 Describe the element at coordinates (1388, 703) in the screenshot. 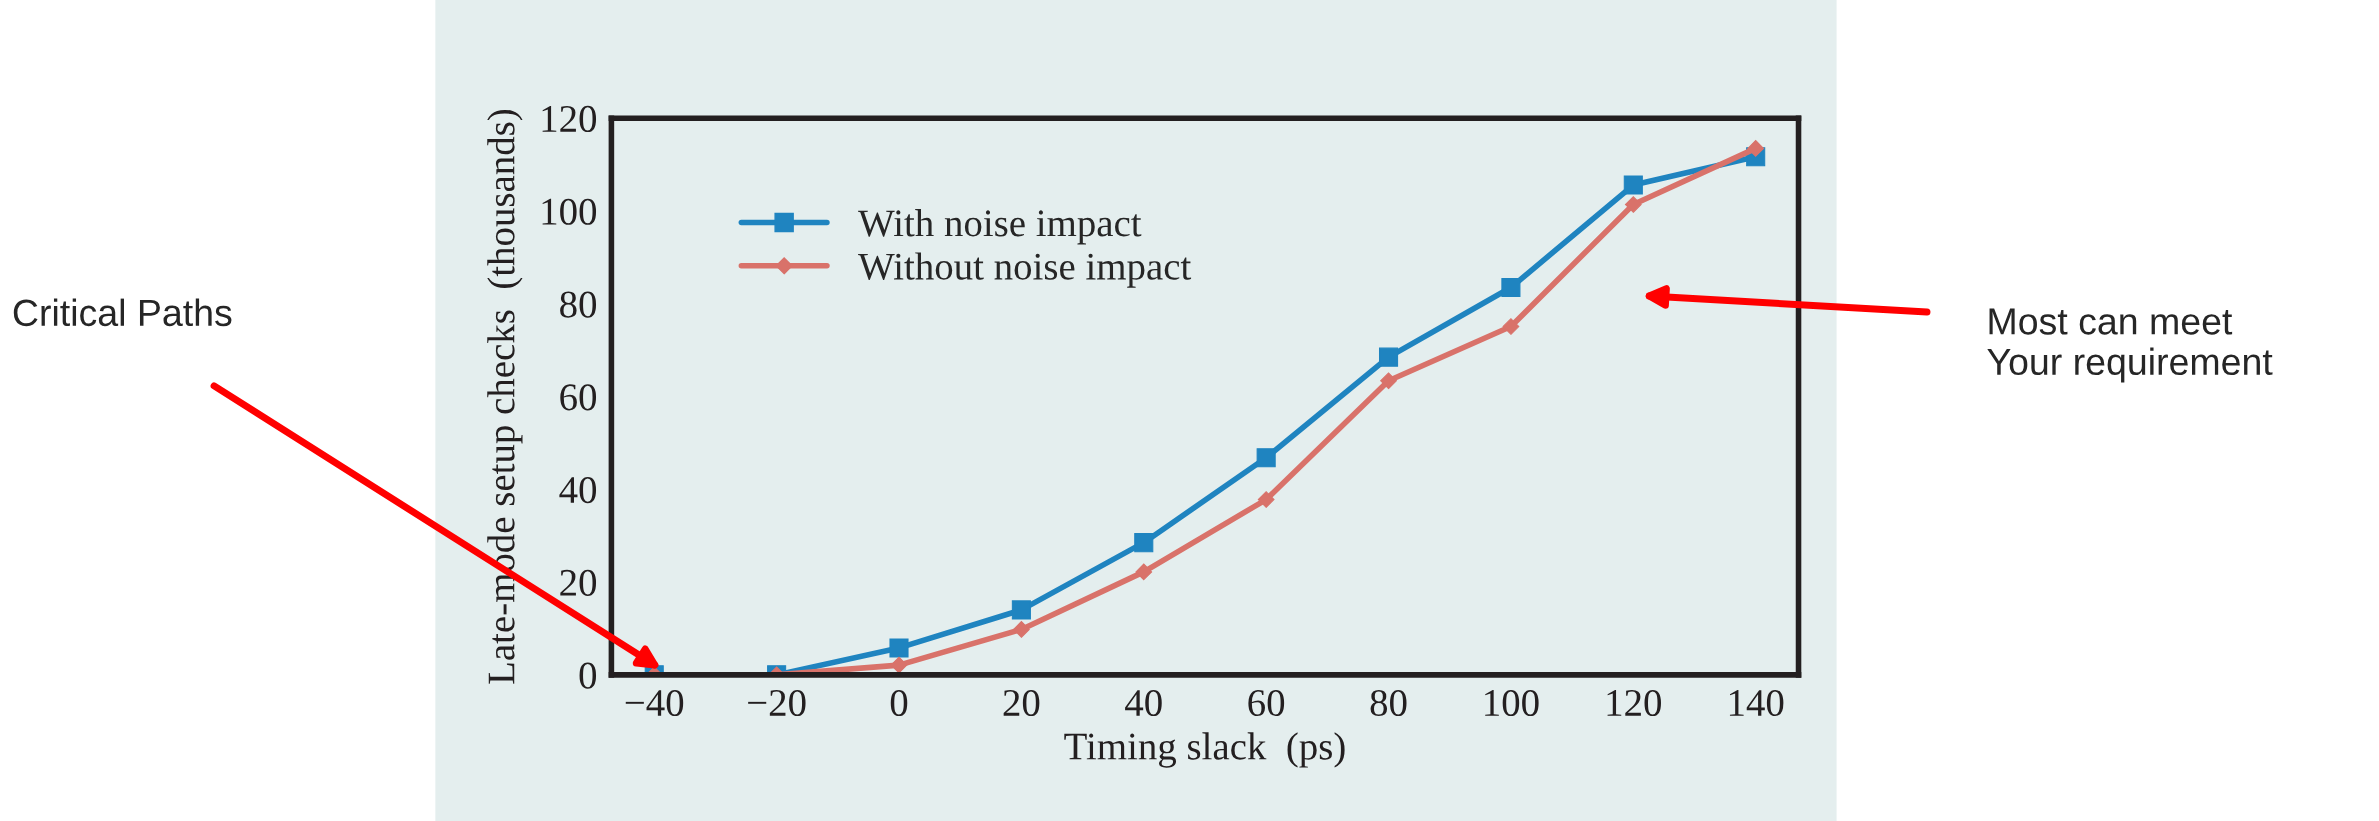

I see `x-tick-label: 80` at that location.